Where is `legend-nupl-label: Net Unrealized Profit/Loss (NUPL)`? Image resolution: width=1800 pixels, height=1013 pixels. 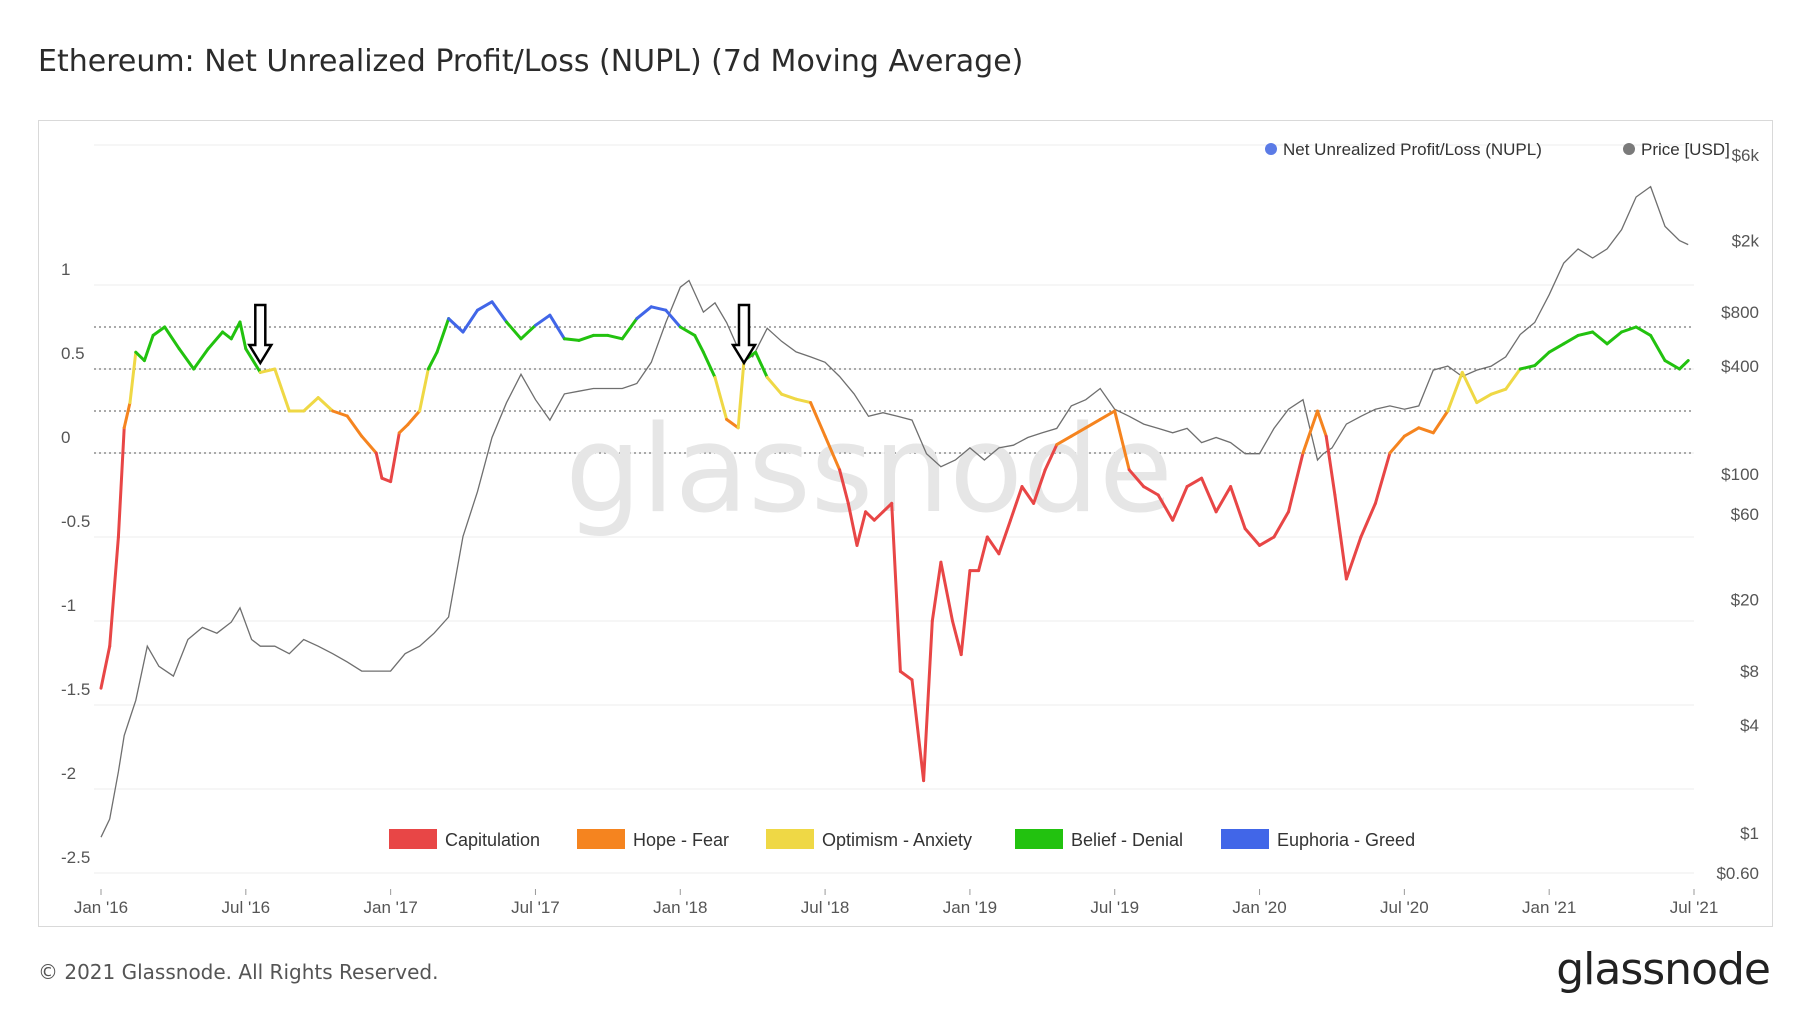 legend-nupl-label: Net Unrealized Profit/Loss (NUPL) is located at coordinates (1412, 149).